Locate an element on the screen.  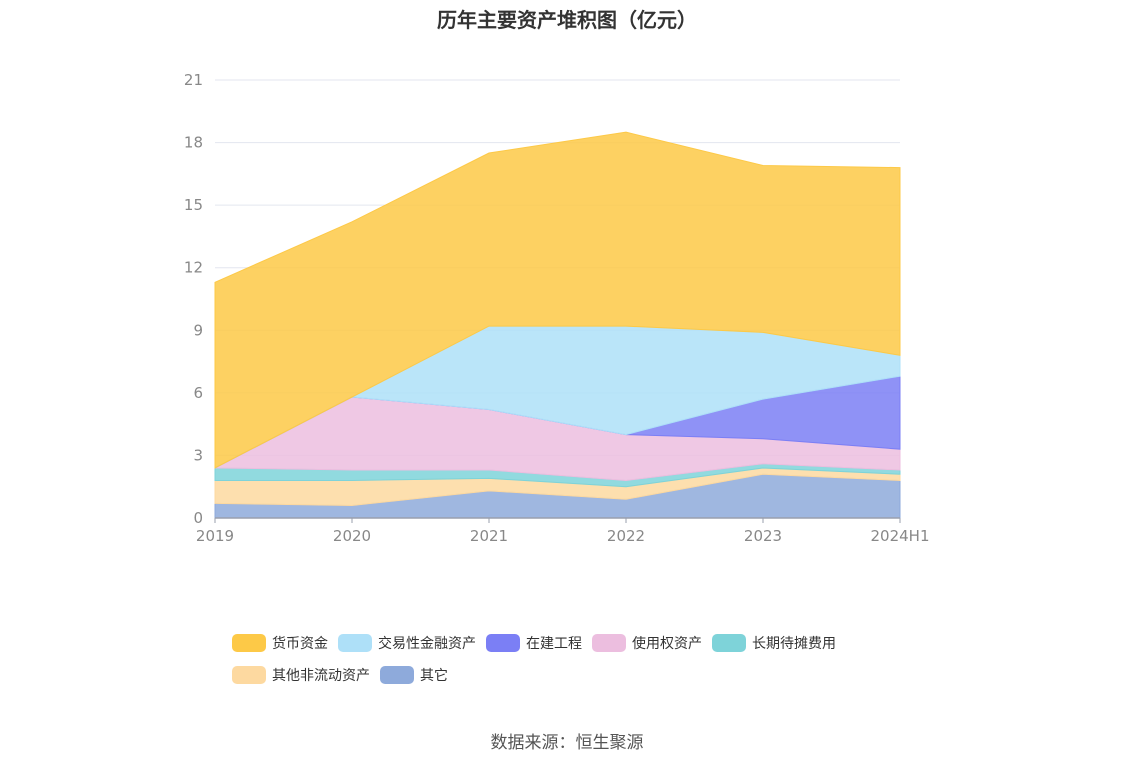
x-tick-label: 2023 is located at coordinates (763, 536).